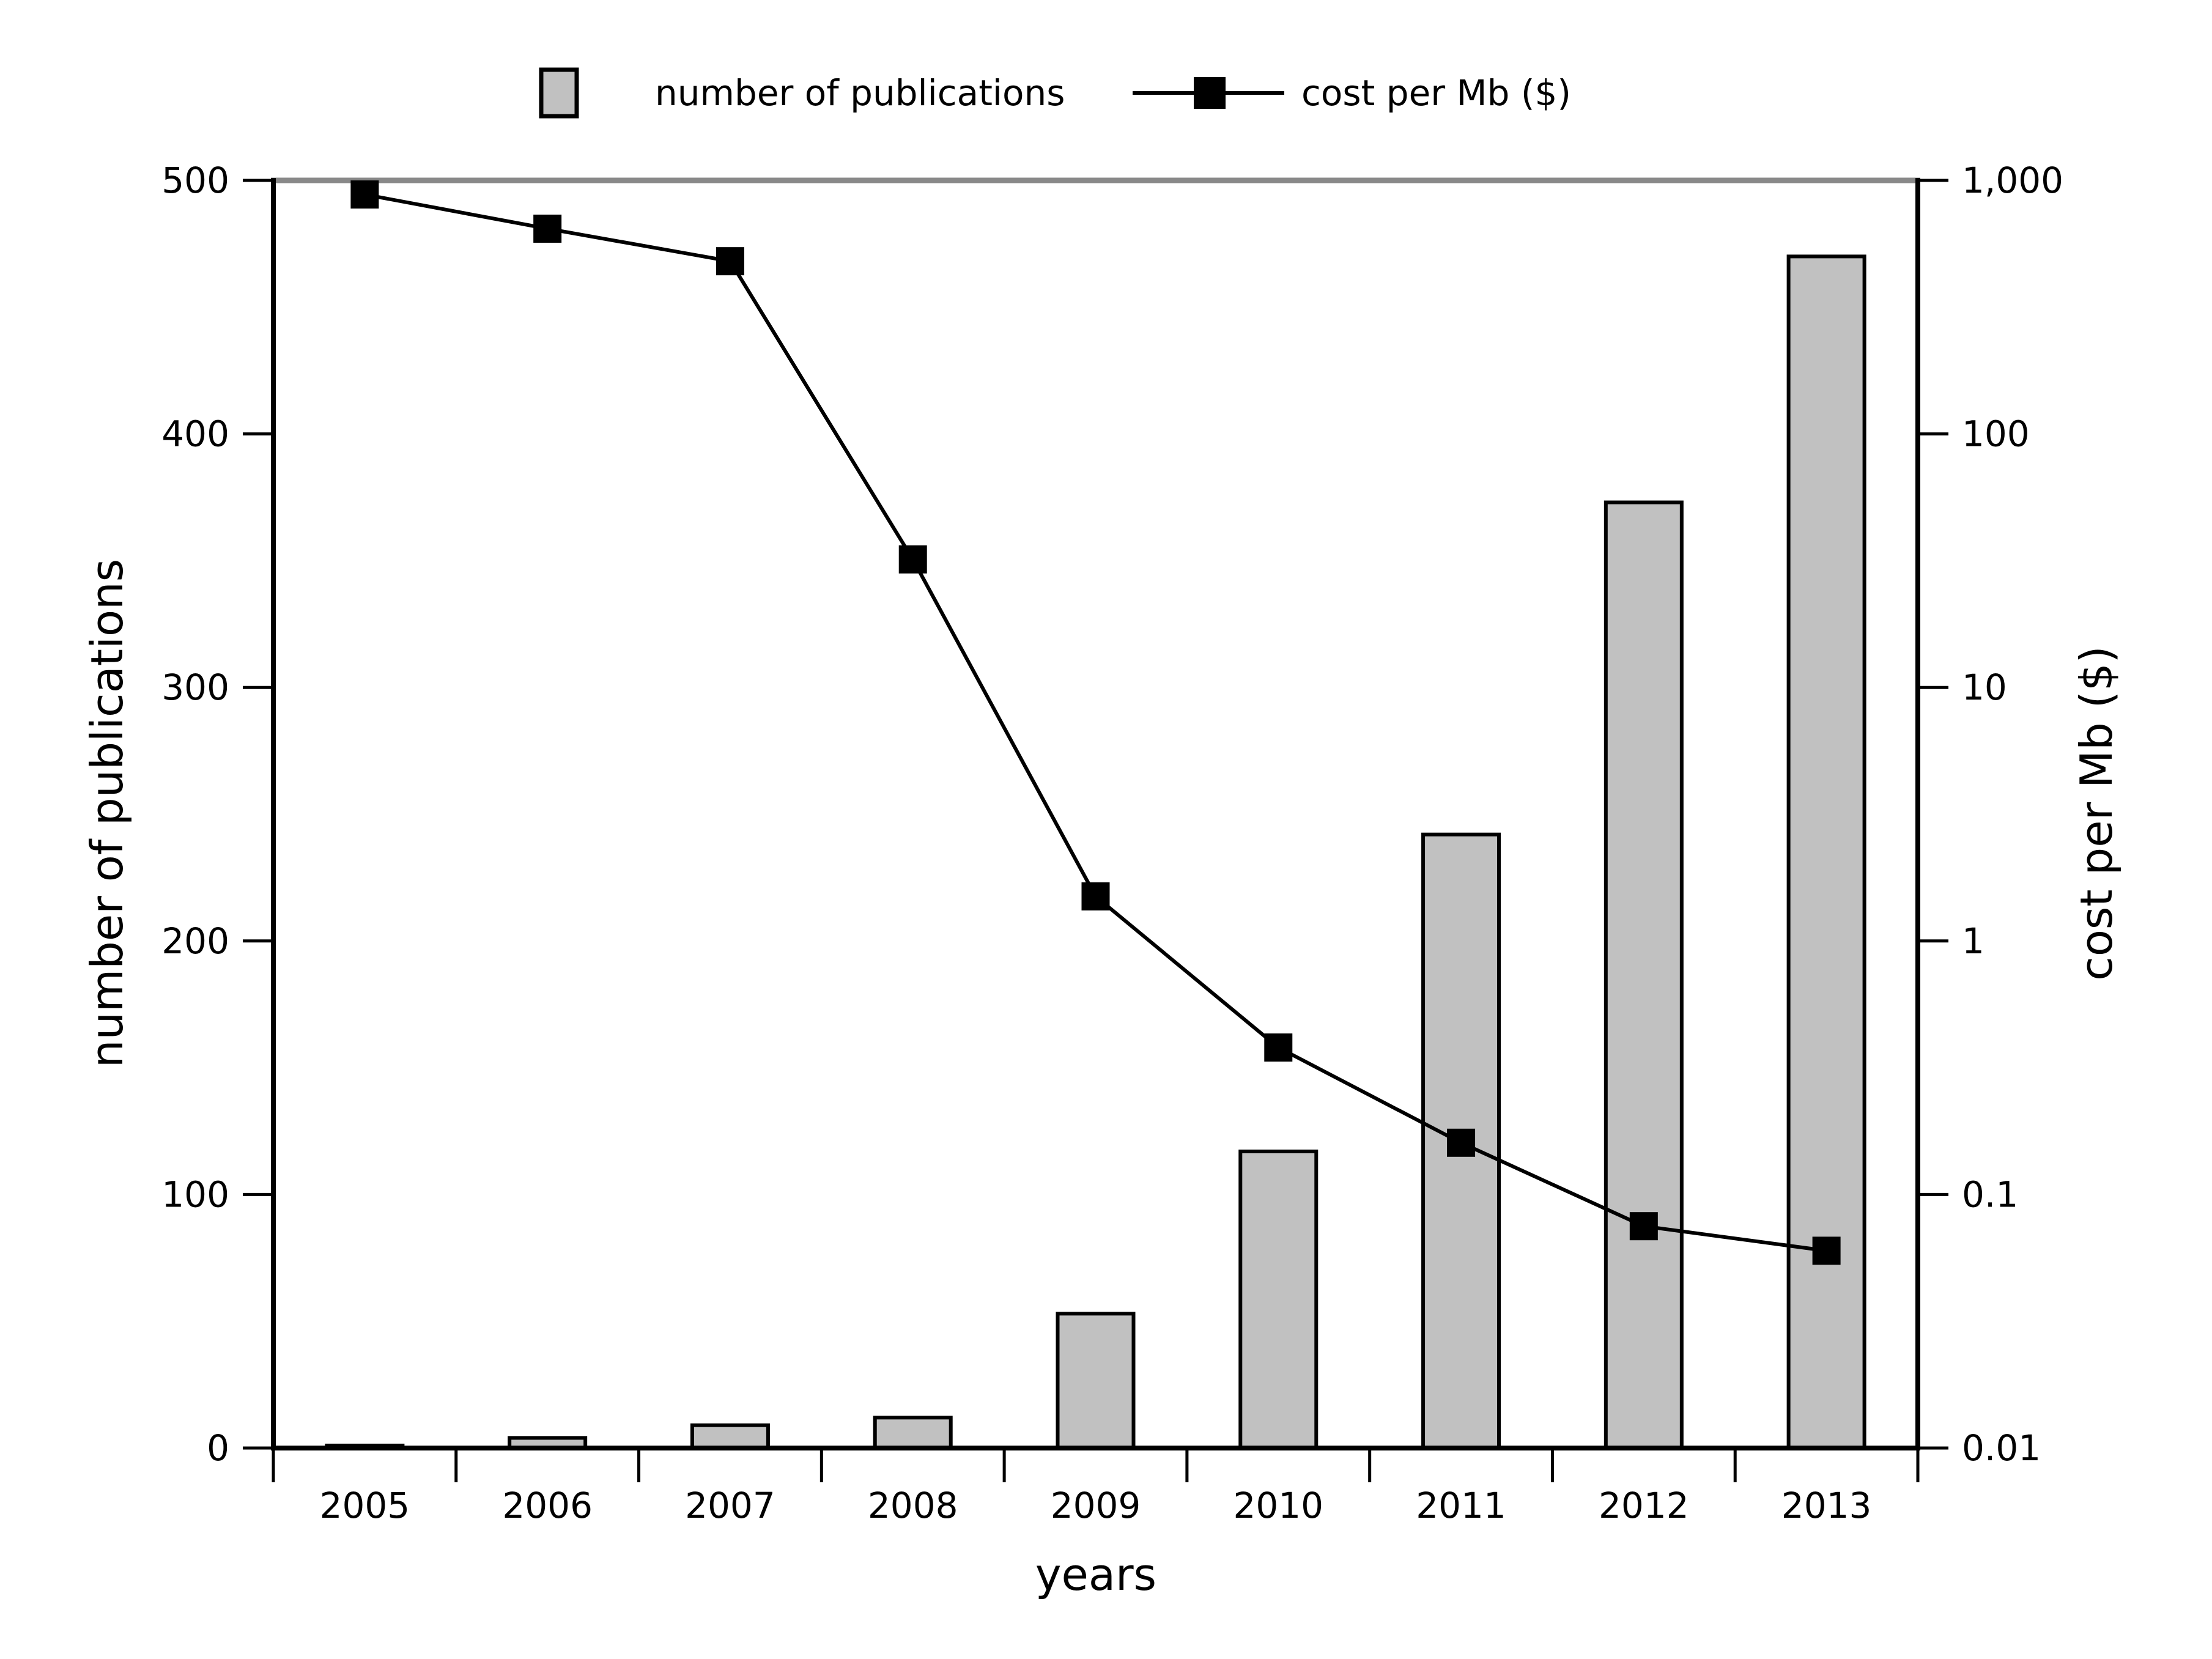 The height and width of the screenshot is (1659, 2212). Describe the element at coordinates (1279, 1047) in the screenshot. I see `cost-marker-2010` at that location.